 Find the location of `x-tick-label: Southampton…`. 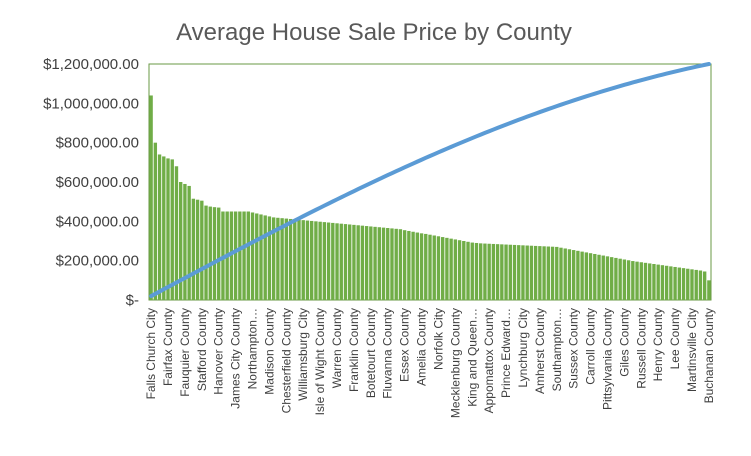

x-tick-label: Southampton… is located at coordinates (557, 349).